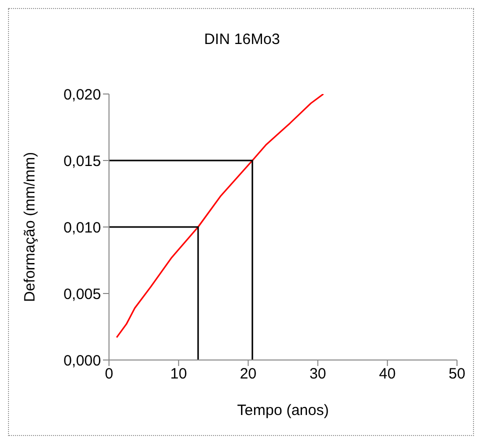  I want to click on y-tick-label: 0,010, so click(82, 227).